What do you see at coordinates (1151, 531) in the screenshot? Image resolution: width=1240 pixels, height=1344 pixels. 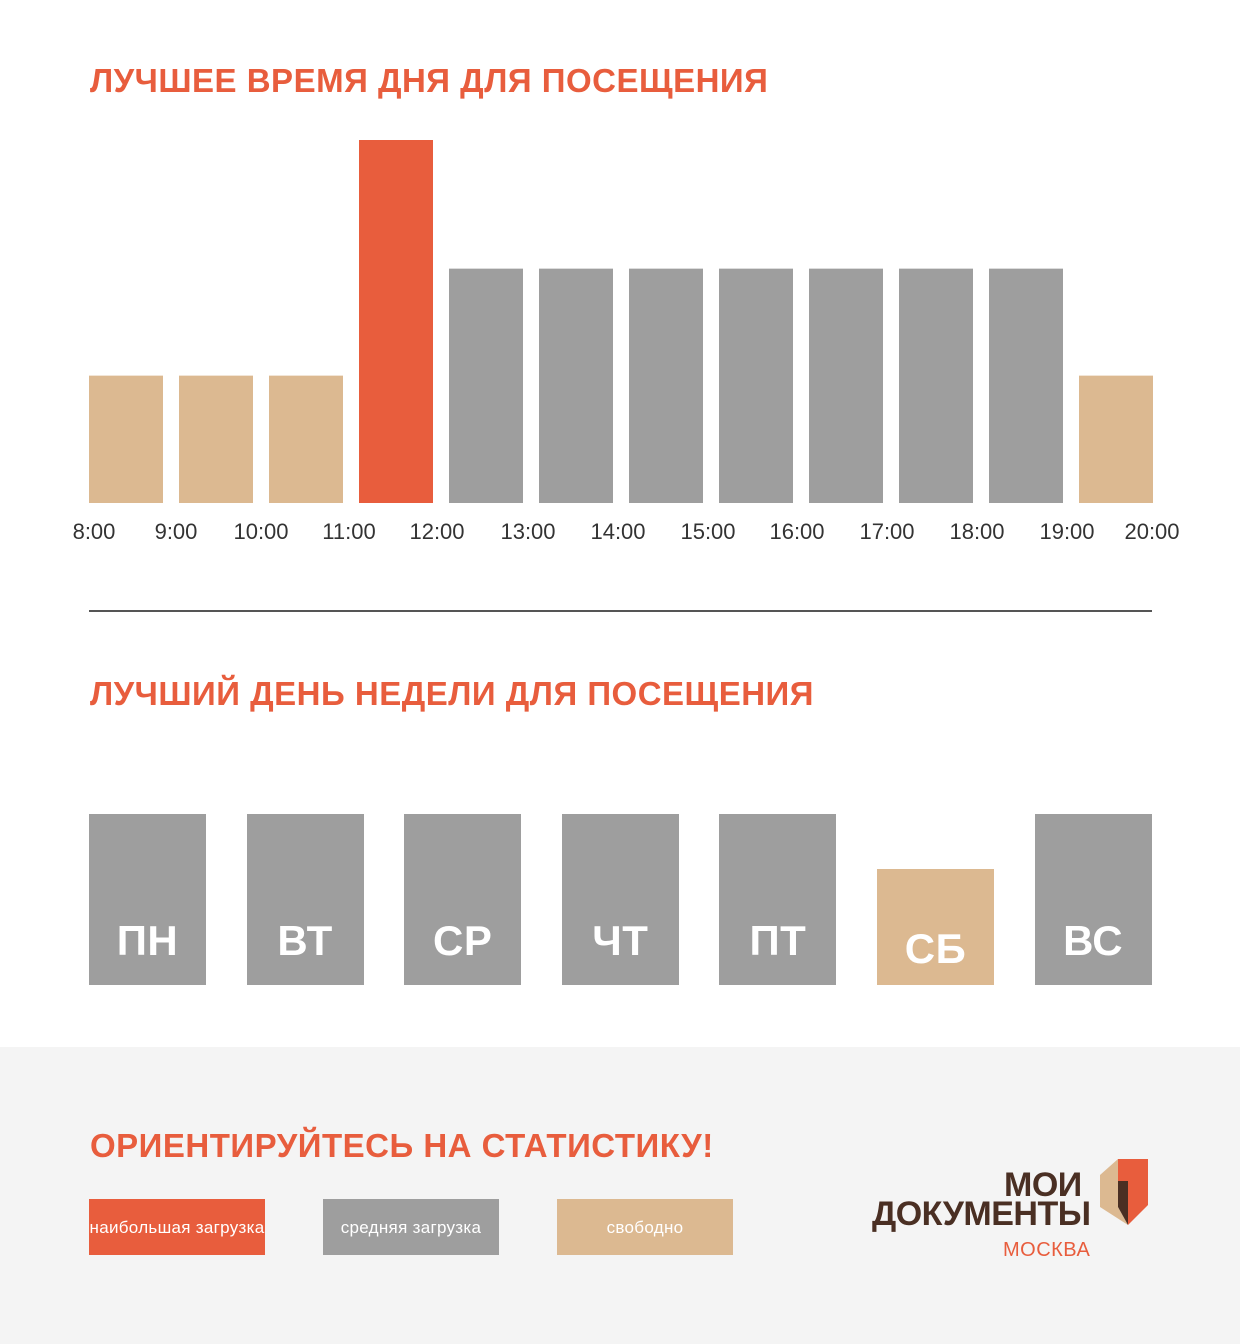 I see `hour-tick-label: 20:00` at bounding box center [1151, 531].